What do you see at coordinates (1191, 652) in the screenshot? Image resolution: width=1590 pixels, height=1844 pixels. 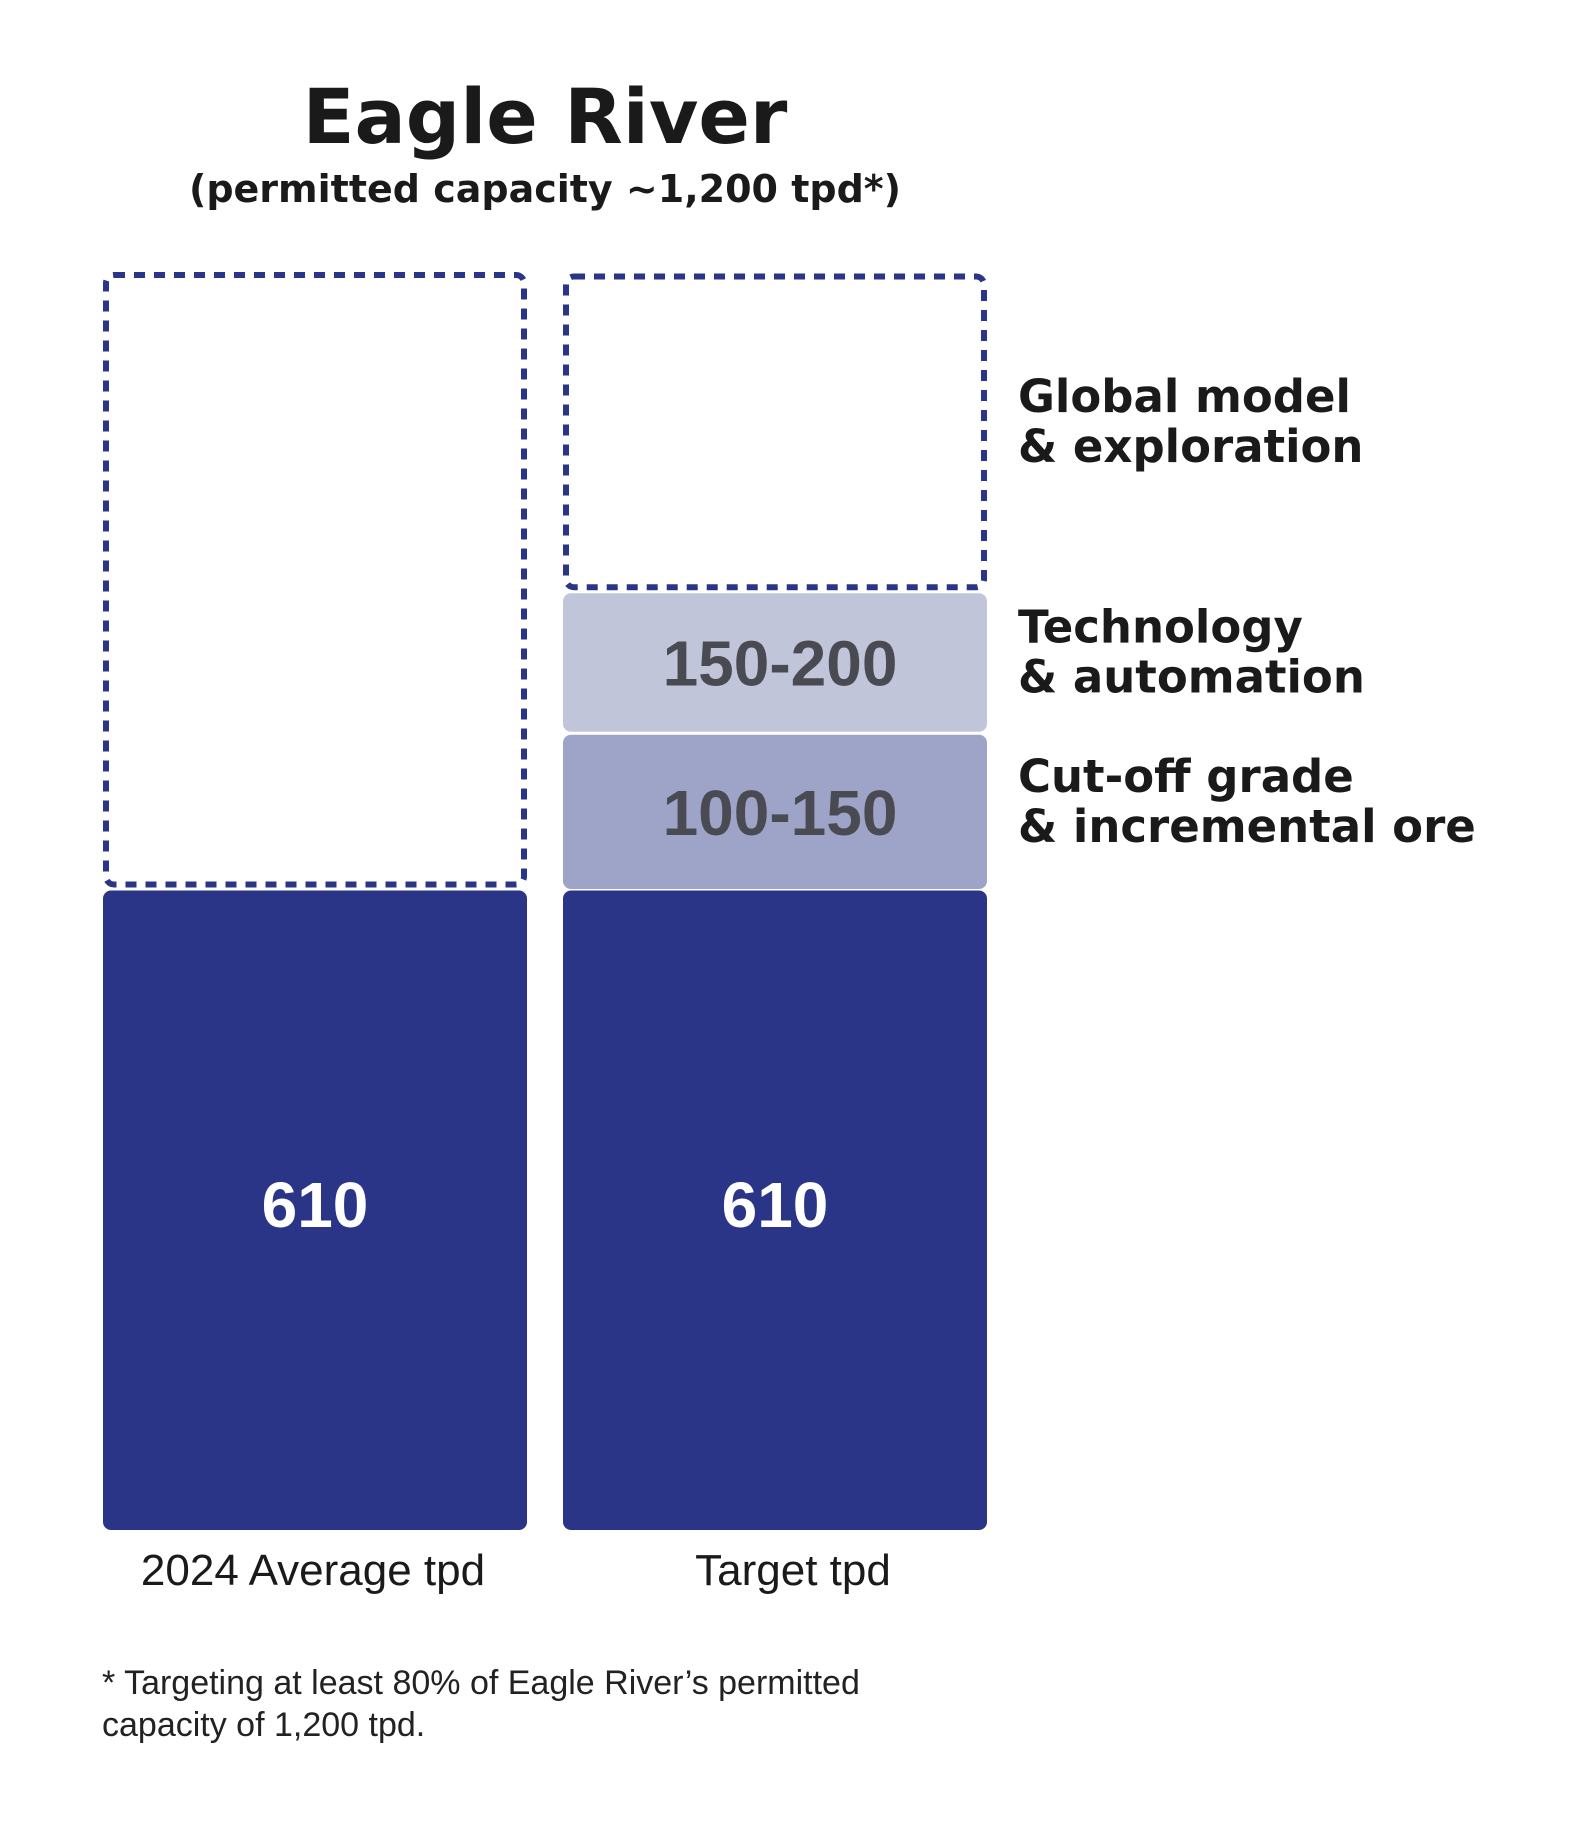 I see `legend-label-technology-automation: Technology & automation` at bounding box center [1191, 652].